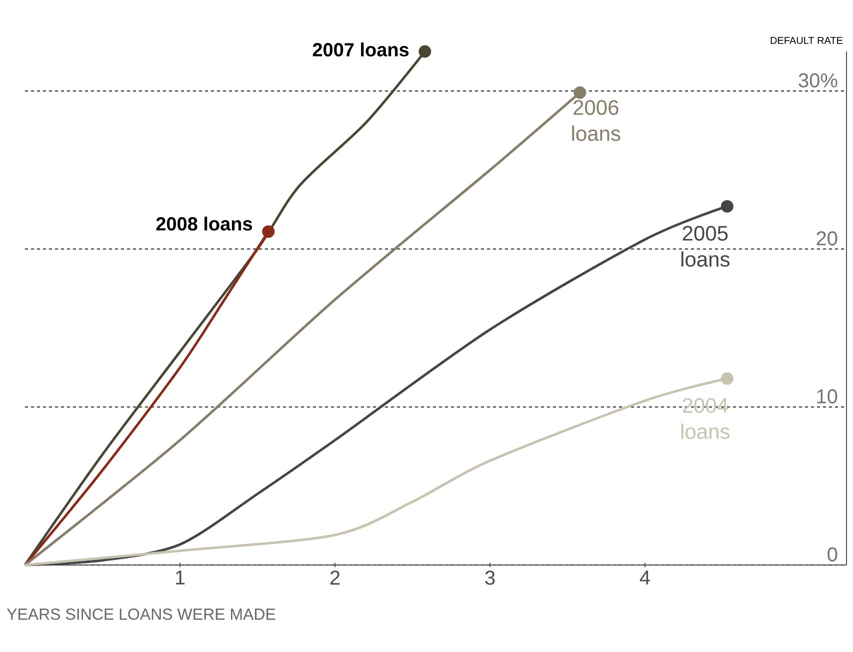  I want to click on y-tick-label: 20, so click(827, 238).